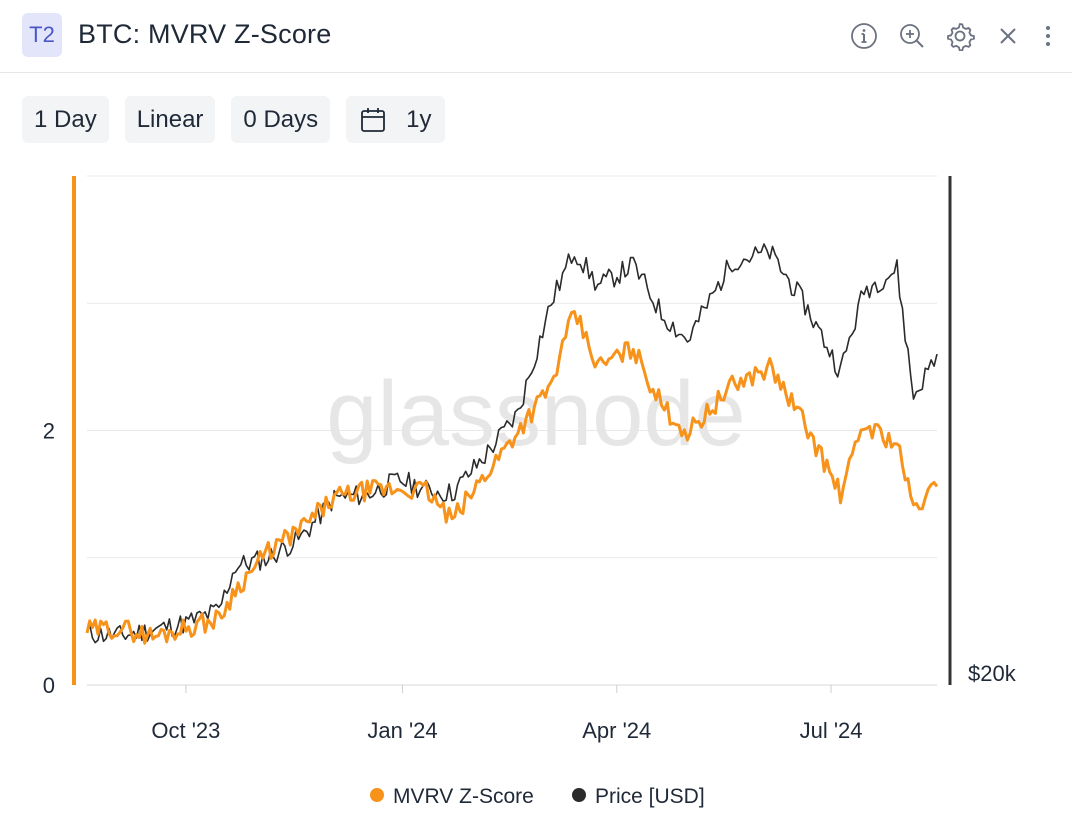 The image size is (1072, 834). Describe the element at coordinates (912, 36) in the screenshot. I see `zoom-in-icon` at that location.